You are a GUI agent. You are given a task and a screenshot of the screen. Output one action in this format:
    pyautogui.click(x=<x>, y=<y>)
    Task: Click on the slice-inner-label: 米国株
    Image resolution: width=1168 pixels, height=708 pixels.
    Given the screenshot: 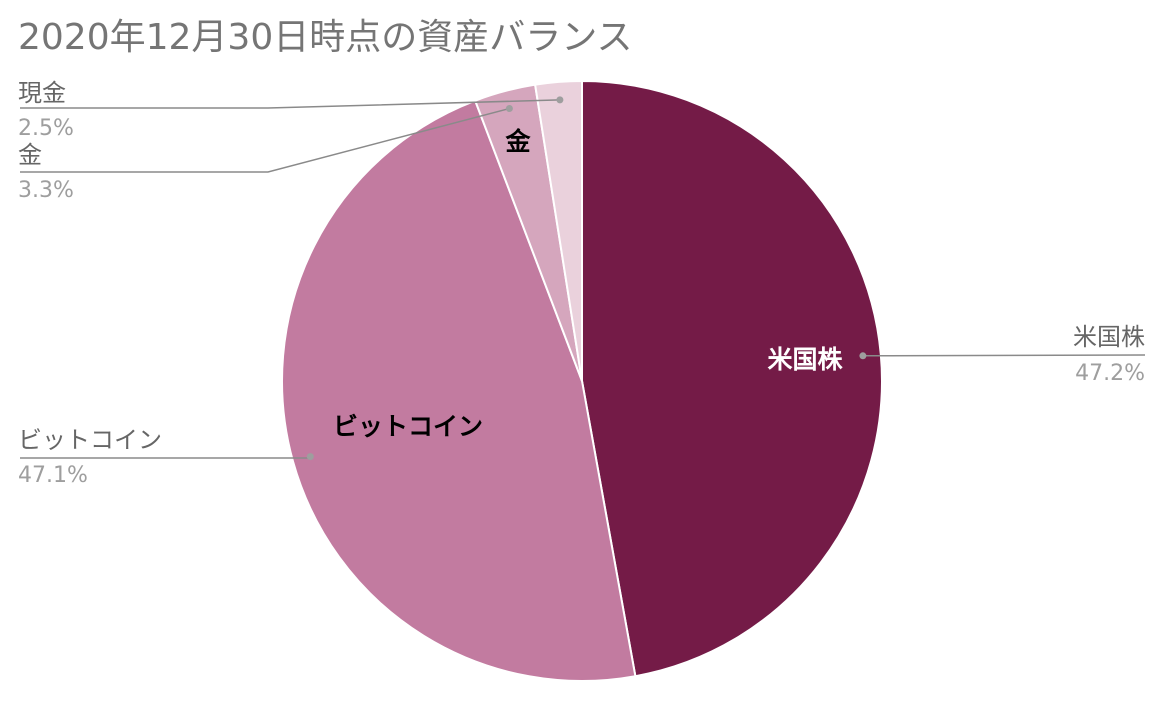 What is the action you would take?
    pyautogui.click(x=805, y=359)
    